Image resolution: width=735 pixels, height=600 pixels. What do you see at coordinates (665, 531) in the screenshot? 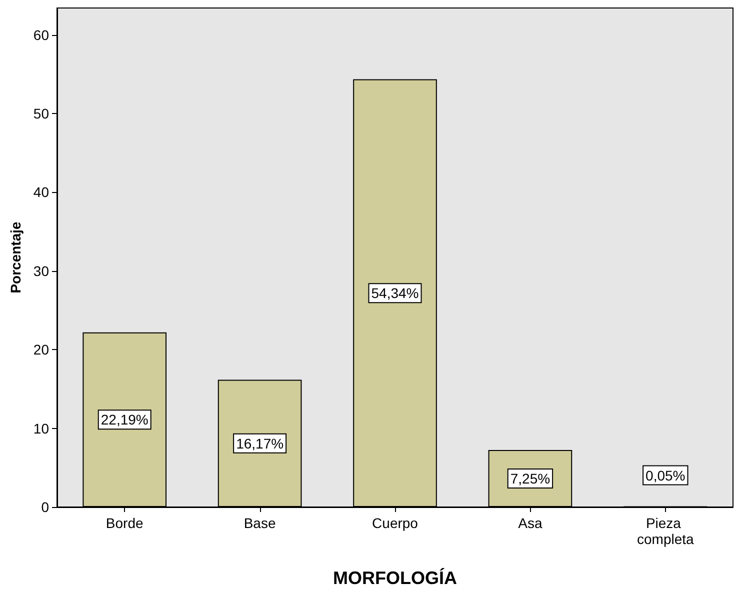
I see `x-tick-label: Pieza completa` at bounding box center [665, 531].